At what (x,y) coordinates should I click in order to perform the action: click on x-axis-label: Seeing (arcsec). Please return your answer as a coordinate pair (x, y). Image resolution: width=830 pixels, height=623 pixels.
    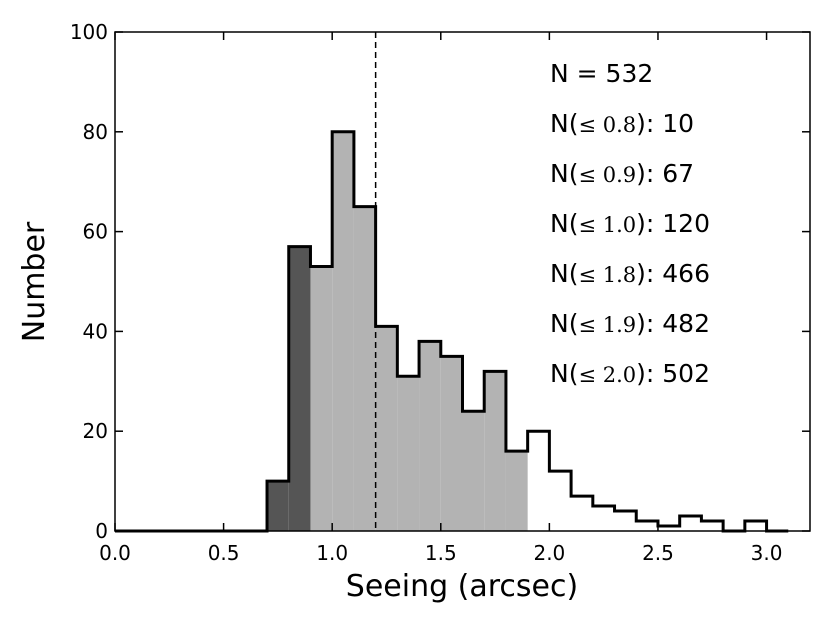
    Looking at the image, I should click on (462, 586).